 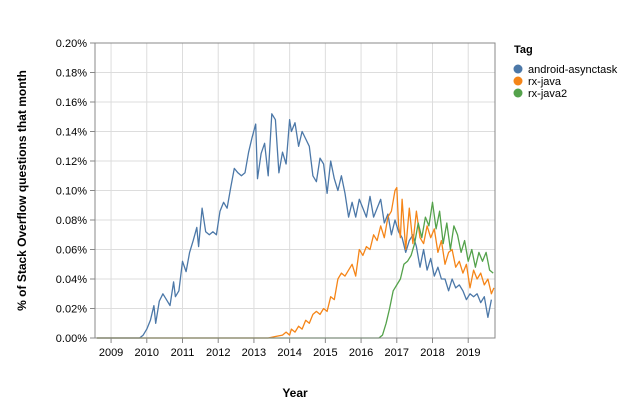 What do you see at coordinates (295, 393) in the screenshot?
I see `x-axis-title: Year` at bounding box center [295, 393].